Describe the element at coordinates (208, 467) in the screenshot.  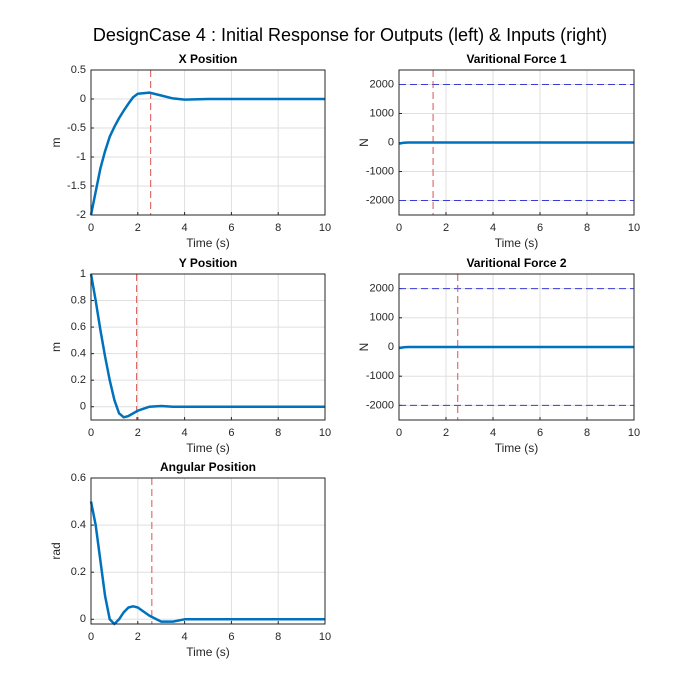
I see `axes-title: Angular Position` at that location.